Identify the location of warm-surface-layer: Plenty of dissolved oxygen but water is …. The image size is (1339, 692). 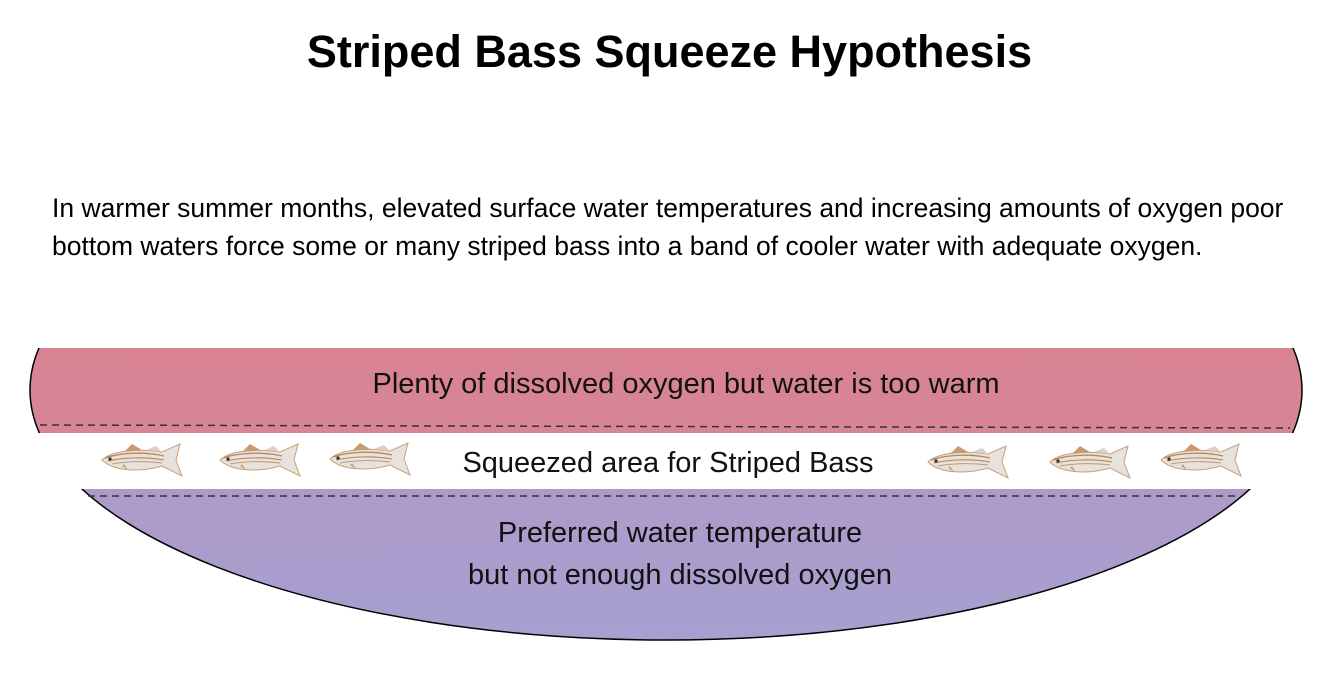
(666, 390).